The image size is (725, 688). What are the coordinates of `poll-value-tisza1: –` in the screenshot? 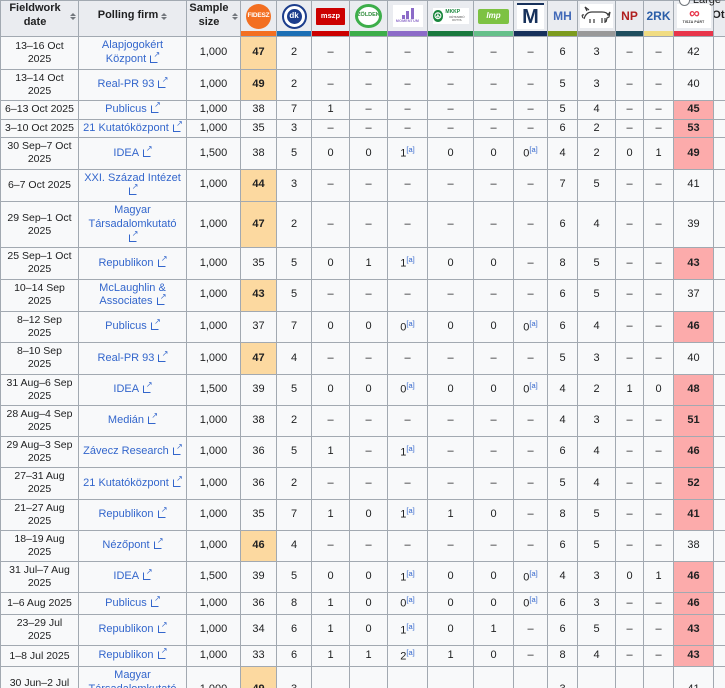 It's located at (530, 483).